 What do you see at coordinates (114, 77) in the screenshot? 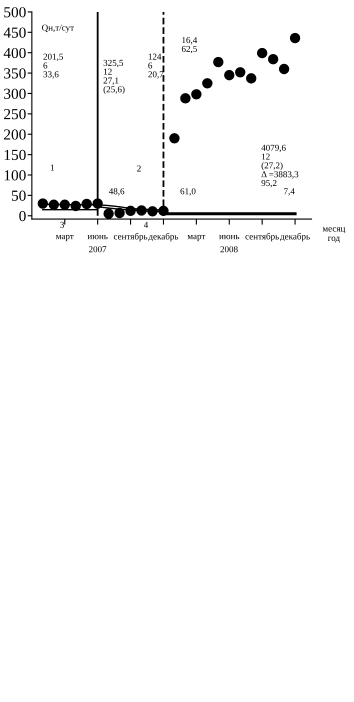
I see `annotation: 325,5 12 27,1 (25,6)` at bounding box center [114, 77].